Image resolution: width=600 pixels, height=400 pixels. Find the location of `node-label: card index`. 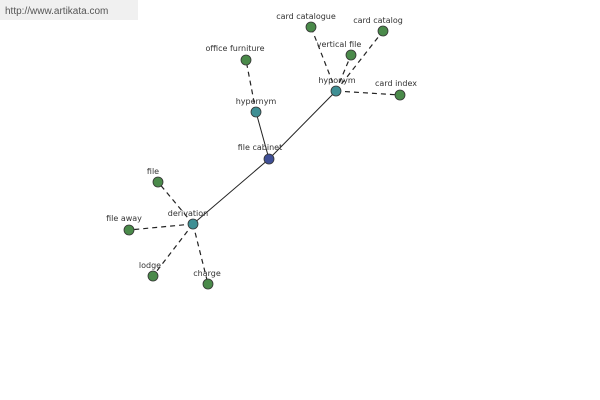

node-label: card index is located at coordinates (396, 83).